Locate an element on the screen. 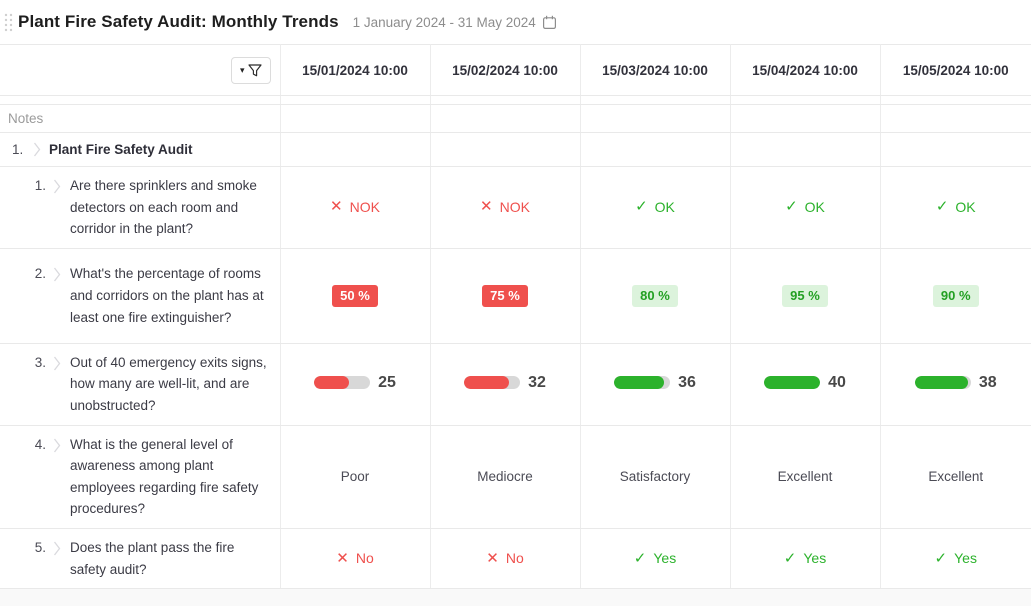 This screenshot has height=606, width=1031. answer-cell: 50 % is located at coordinates (354, 296).